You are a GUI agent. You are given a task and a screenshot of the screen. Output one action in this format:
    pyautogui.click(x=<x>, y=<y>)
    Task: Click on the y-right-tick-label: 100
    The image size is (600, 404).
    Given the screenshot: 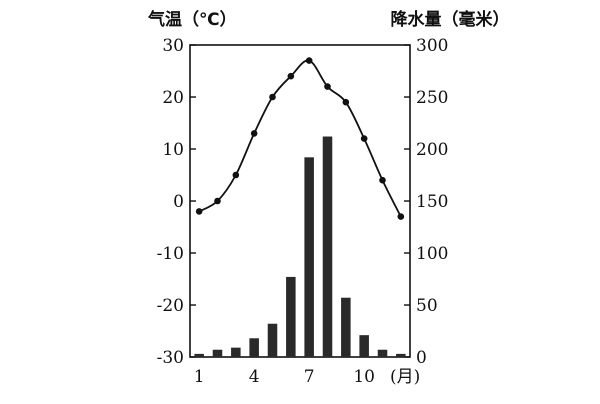 What is the action you would take?
    pyautogui.click(x=432, y=254)
    